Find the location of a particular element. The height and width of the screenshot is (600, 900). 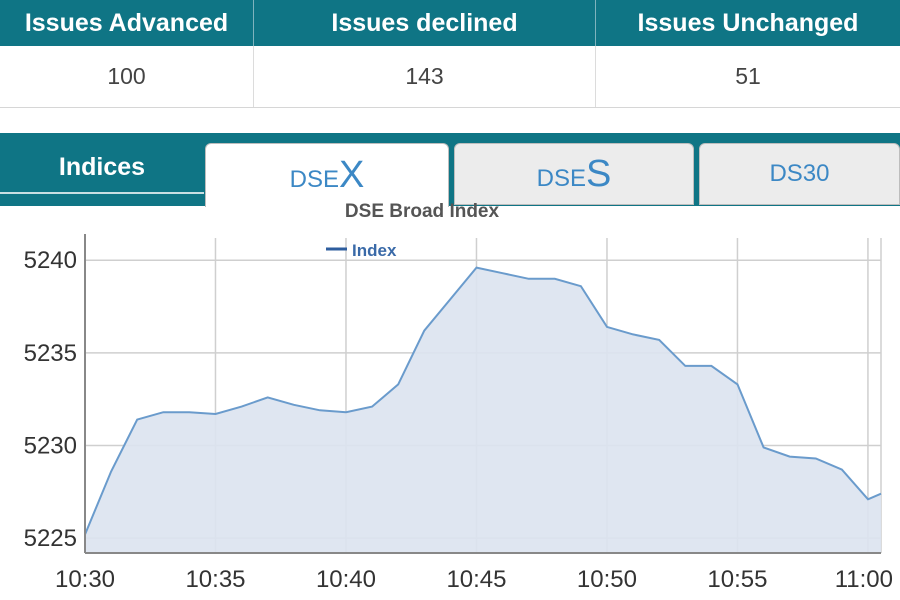

indices-section-label: Indices is located at coordinates (102, 166).